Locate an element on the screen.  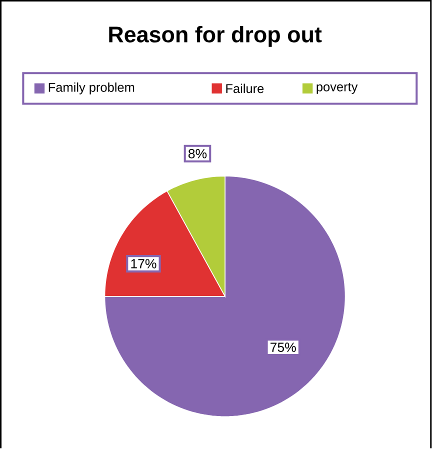
data-label: 75% is located at coordinates (283, 347).